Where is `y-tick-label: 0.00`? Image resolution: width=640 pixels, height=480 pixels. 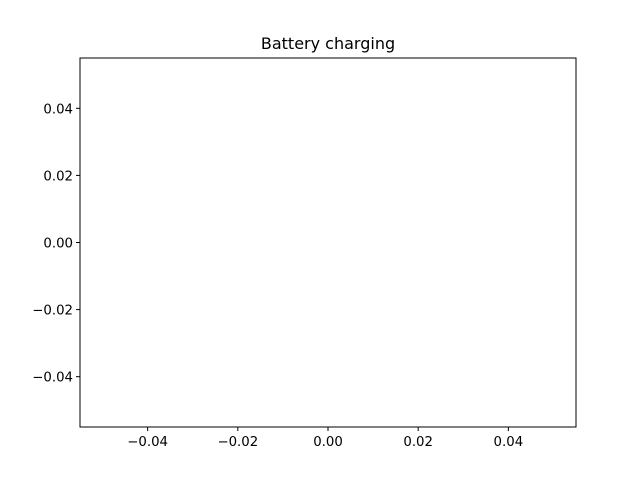 y-tick-label: 0.00 is located at coordinates (58, 244).